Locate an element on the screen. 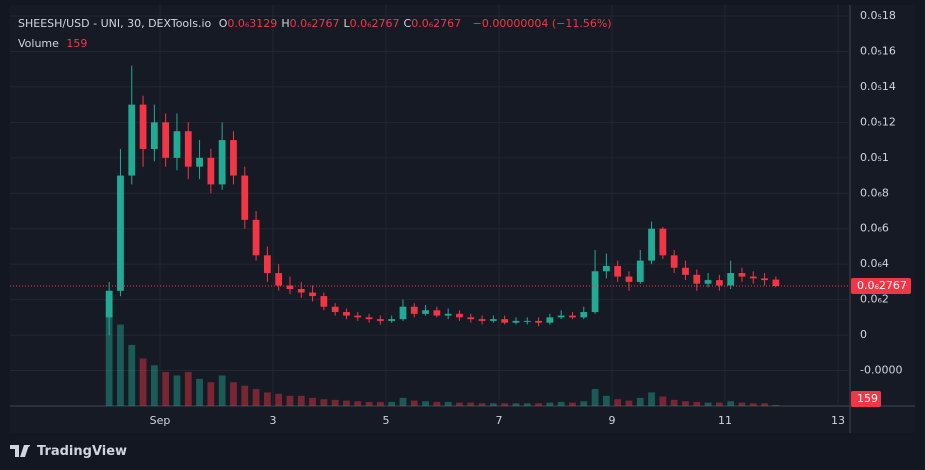  x-tick-label: 11 is located at coordinates (725, 420).